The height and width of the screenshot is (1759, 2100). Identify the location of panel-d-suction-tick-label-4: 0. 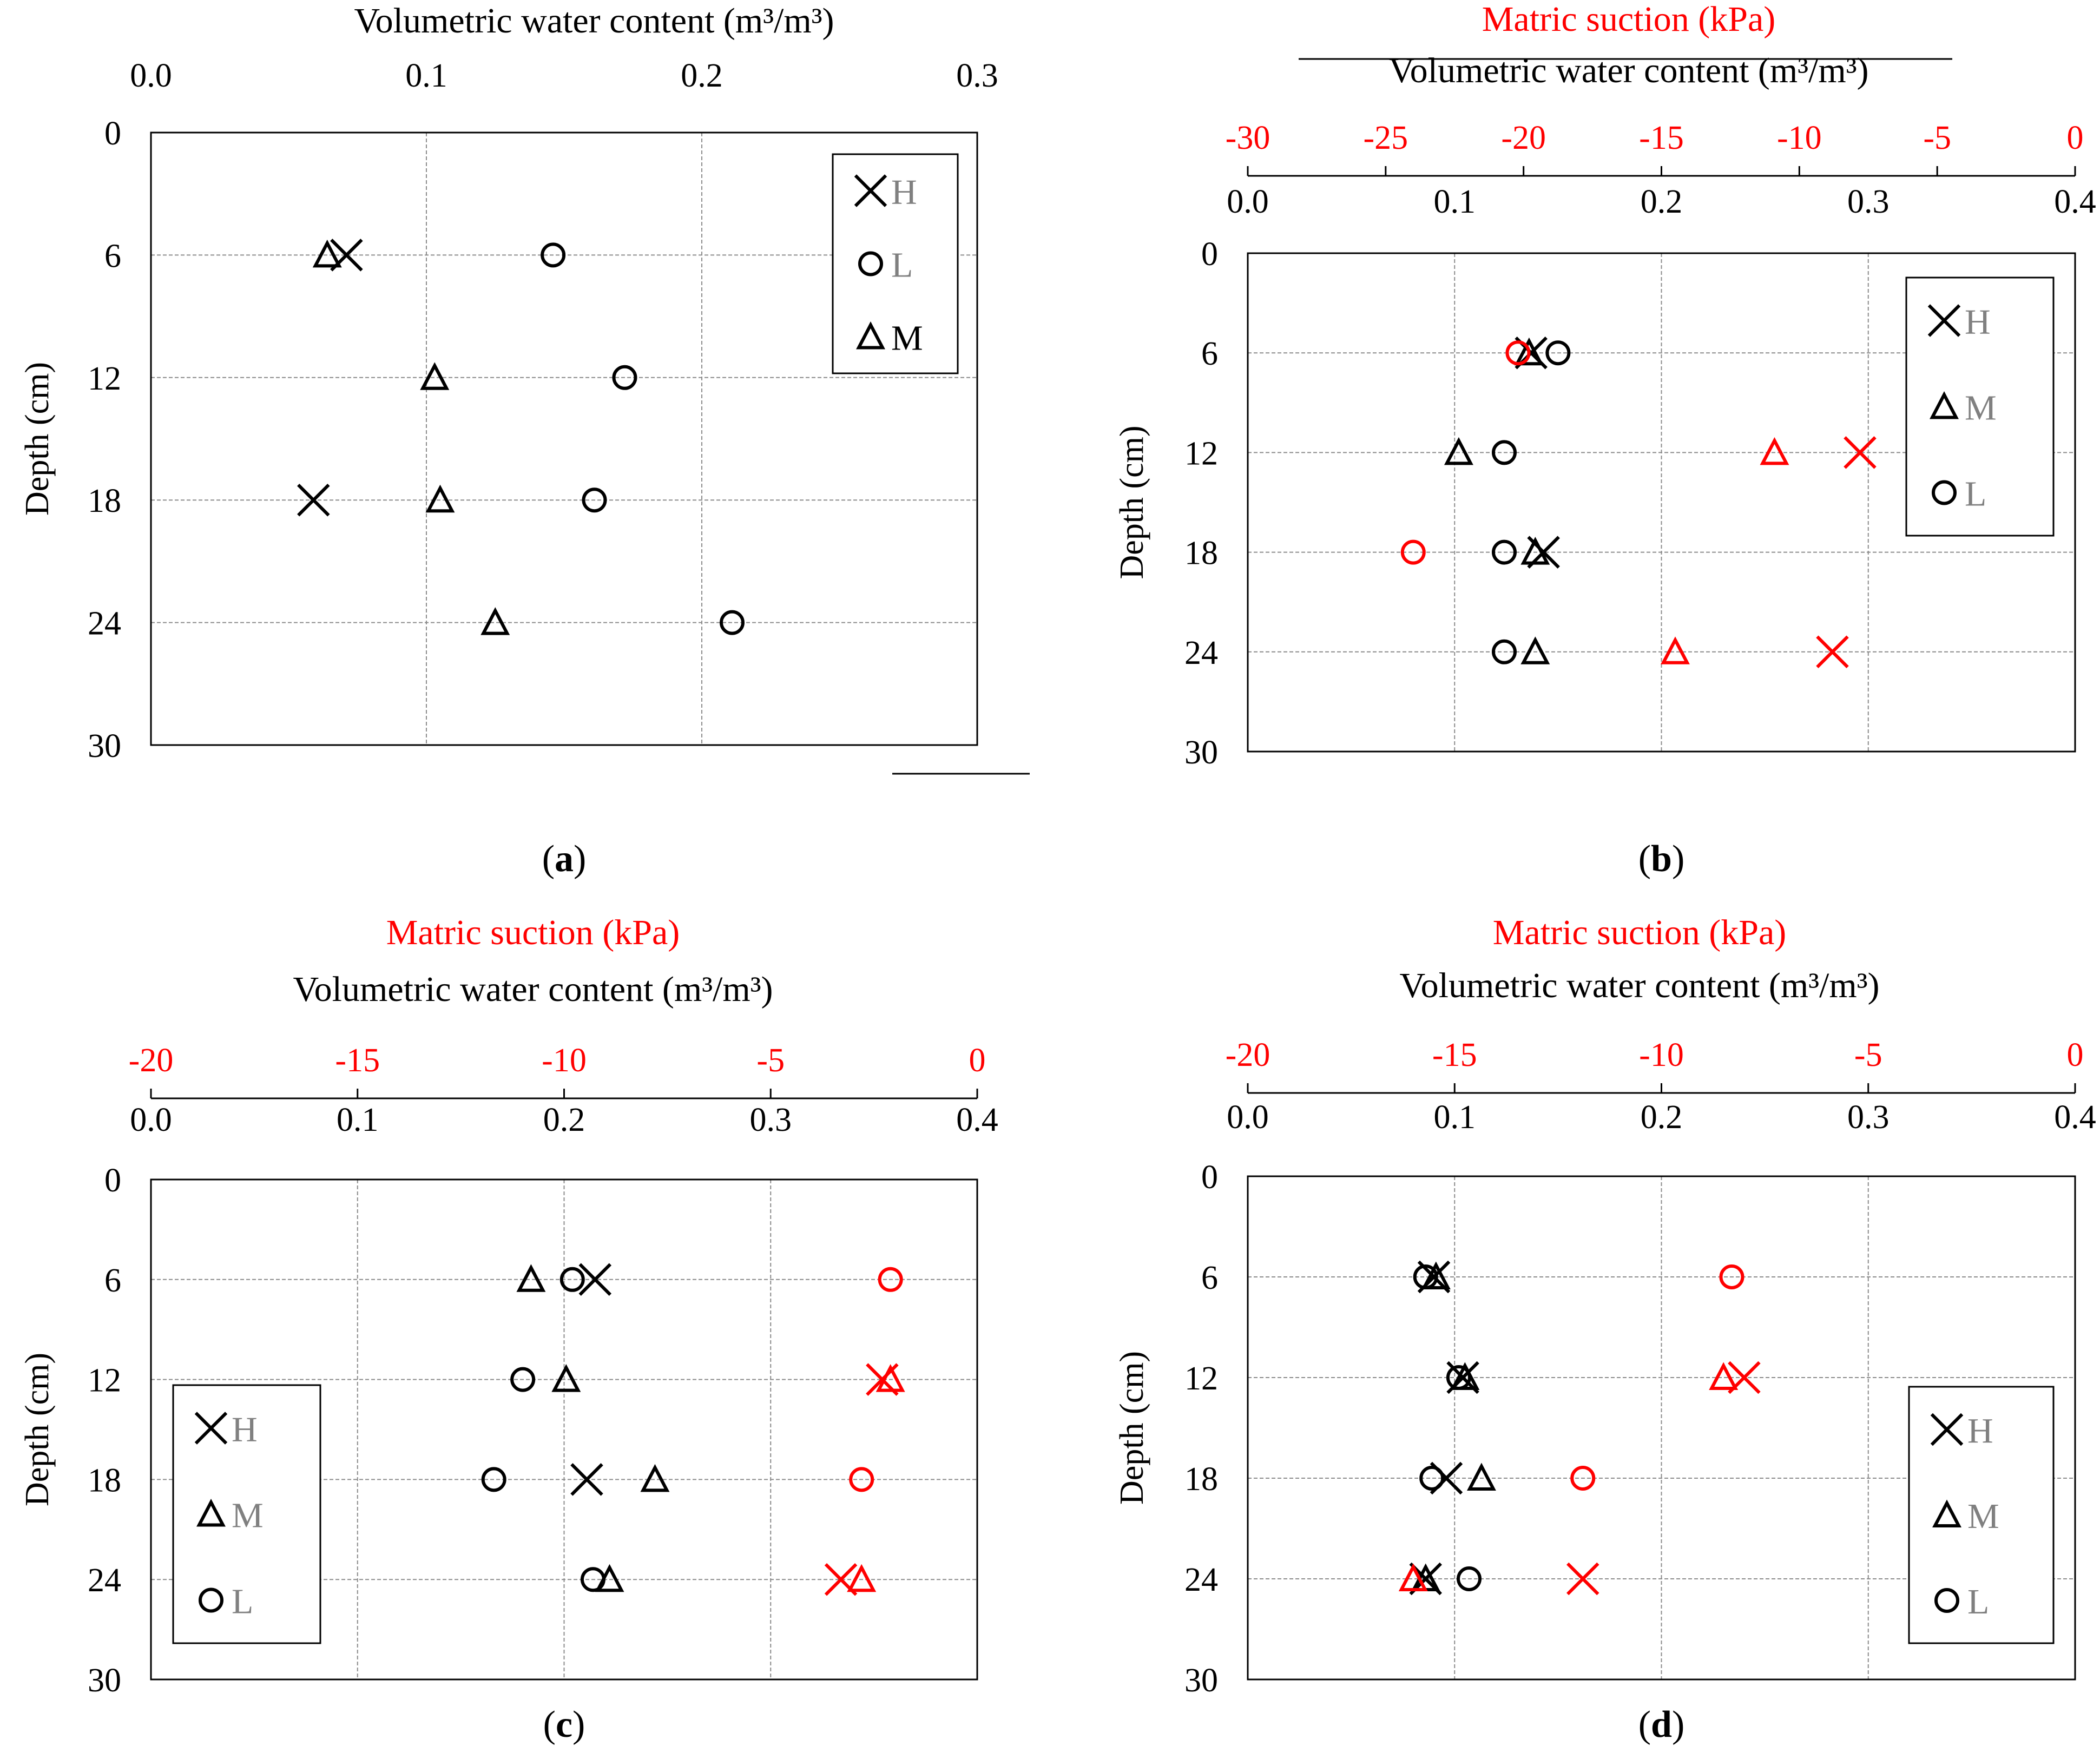
(2075, 1055).